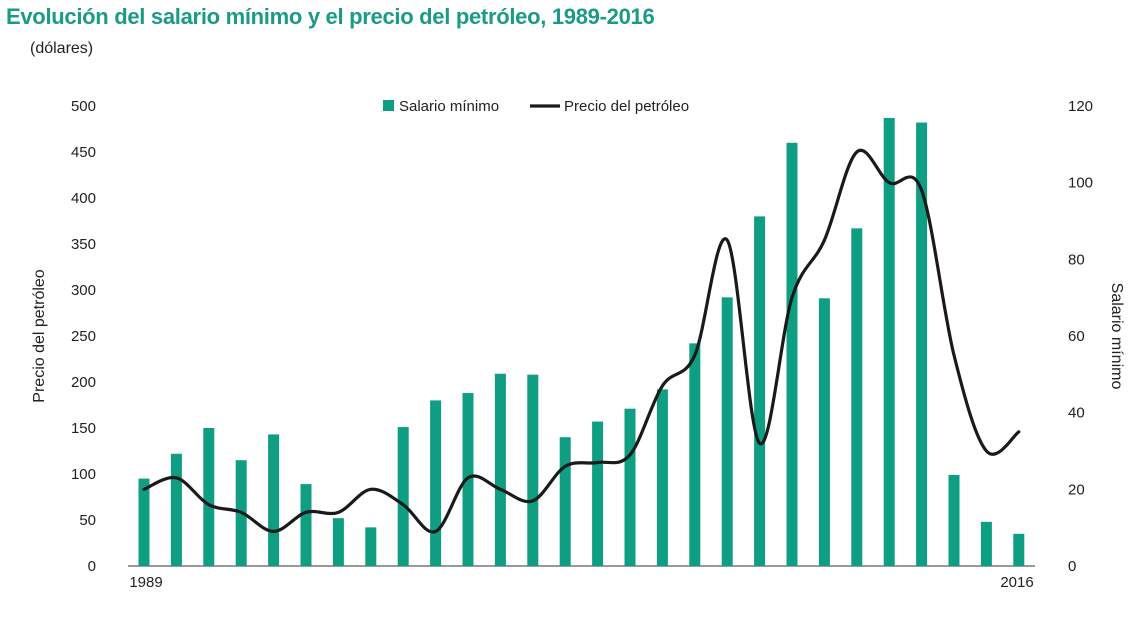 This screenshot has height=618, width=1133. What do you see at coordinates (1080, 183) in the screenshot?
I see `right-tick-label: 100` at bounding box center [1080, 183].